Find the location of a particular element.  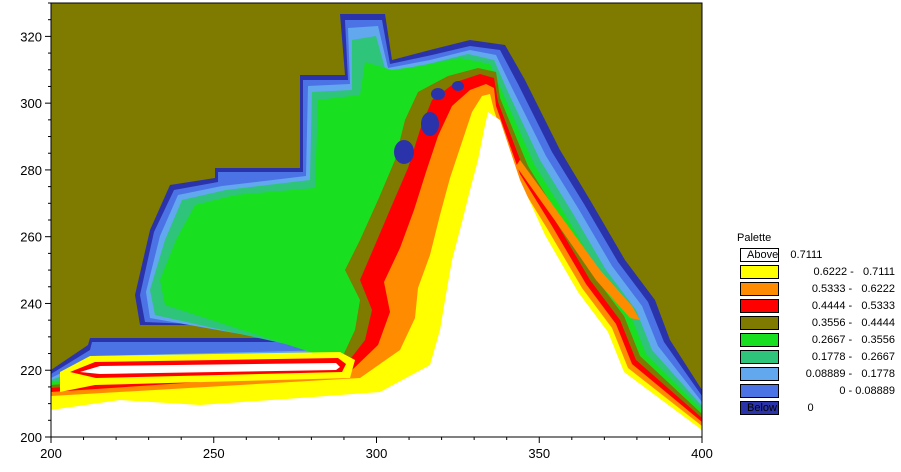

legend-label: Above 0.7111 is located at coordinates (785, 255).